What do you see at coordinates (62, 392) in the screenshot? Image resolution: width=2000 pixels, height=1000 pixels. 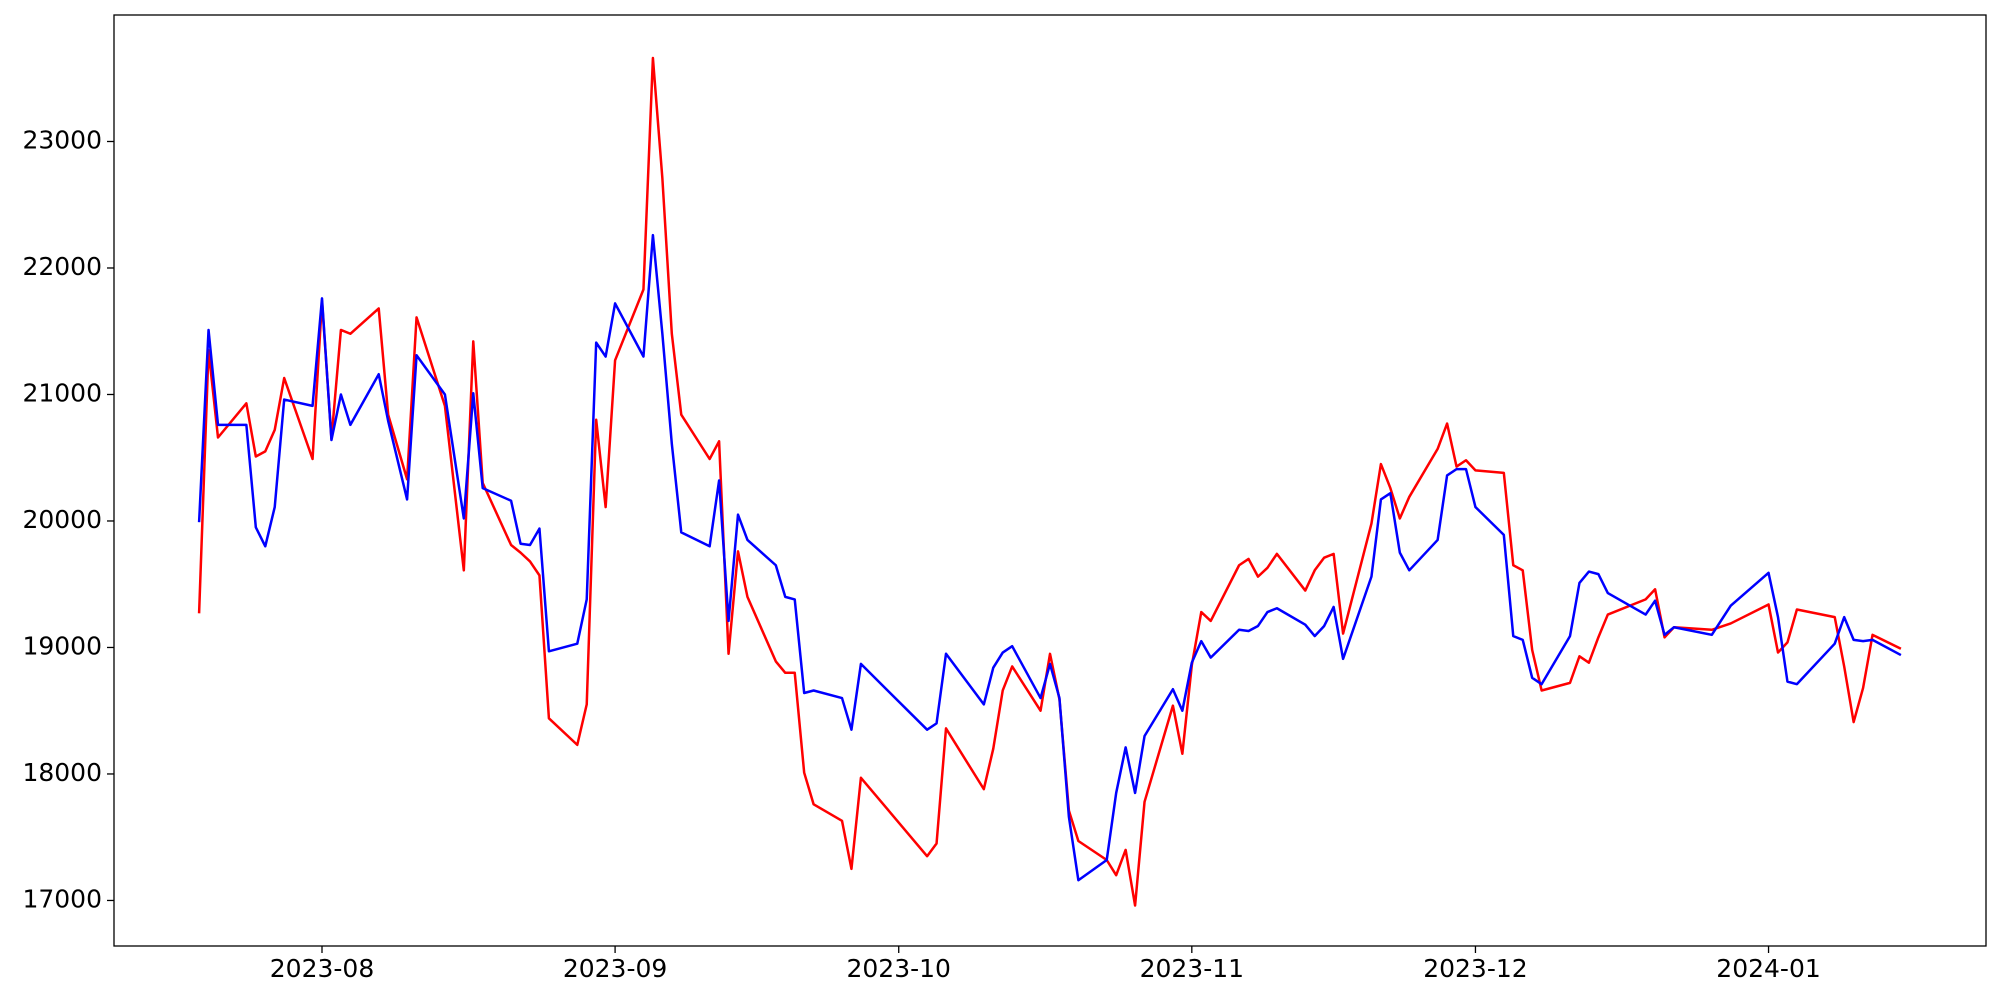 I see `y-tick-label: 21000` at bounding box center [62, 392].